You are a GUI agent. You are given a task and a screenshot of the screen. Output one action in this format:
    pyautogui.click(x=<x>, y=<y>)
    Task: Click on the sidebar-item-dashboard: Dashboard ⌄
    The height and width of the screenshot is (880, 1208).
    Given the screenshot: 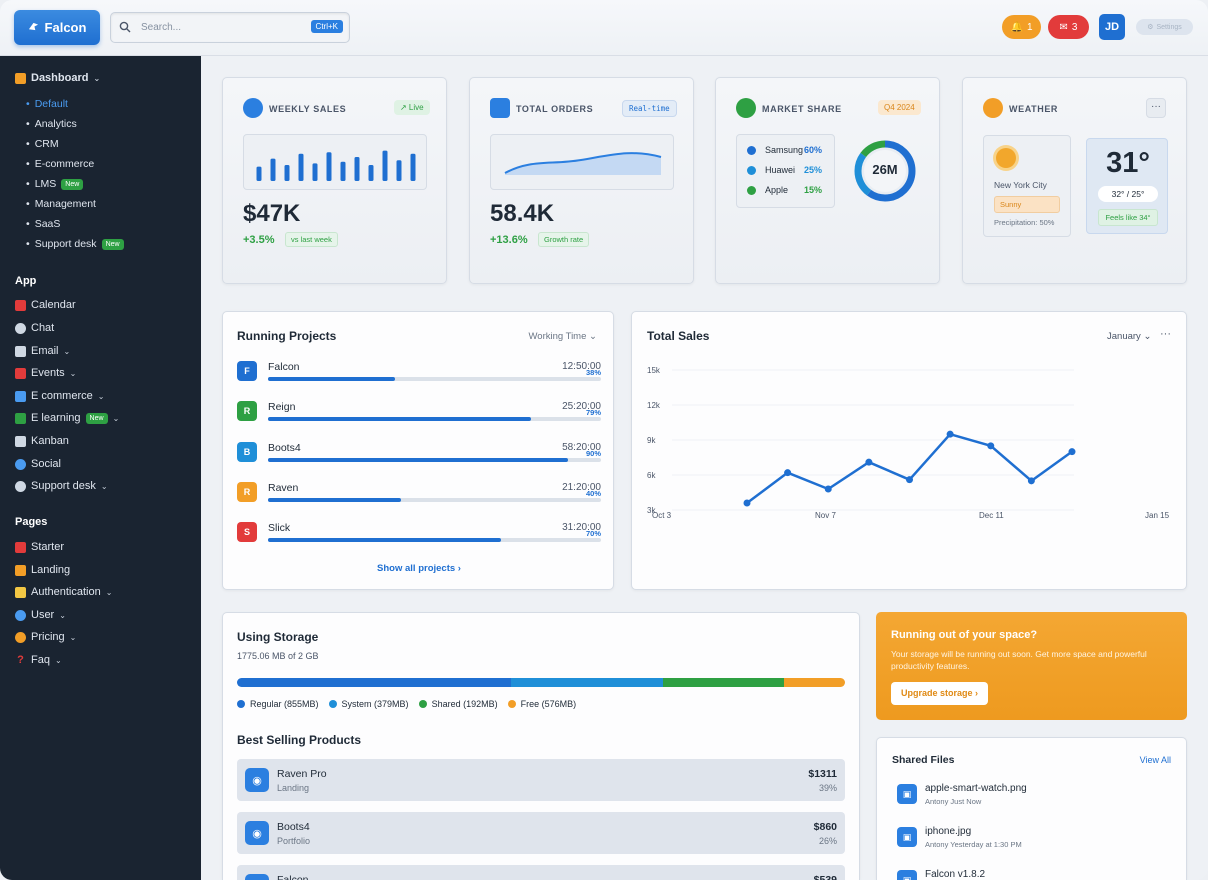 What is the action you would take?
    pyautogui.click(x=57, y=78)
    